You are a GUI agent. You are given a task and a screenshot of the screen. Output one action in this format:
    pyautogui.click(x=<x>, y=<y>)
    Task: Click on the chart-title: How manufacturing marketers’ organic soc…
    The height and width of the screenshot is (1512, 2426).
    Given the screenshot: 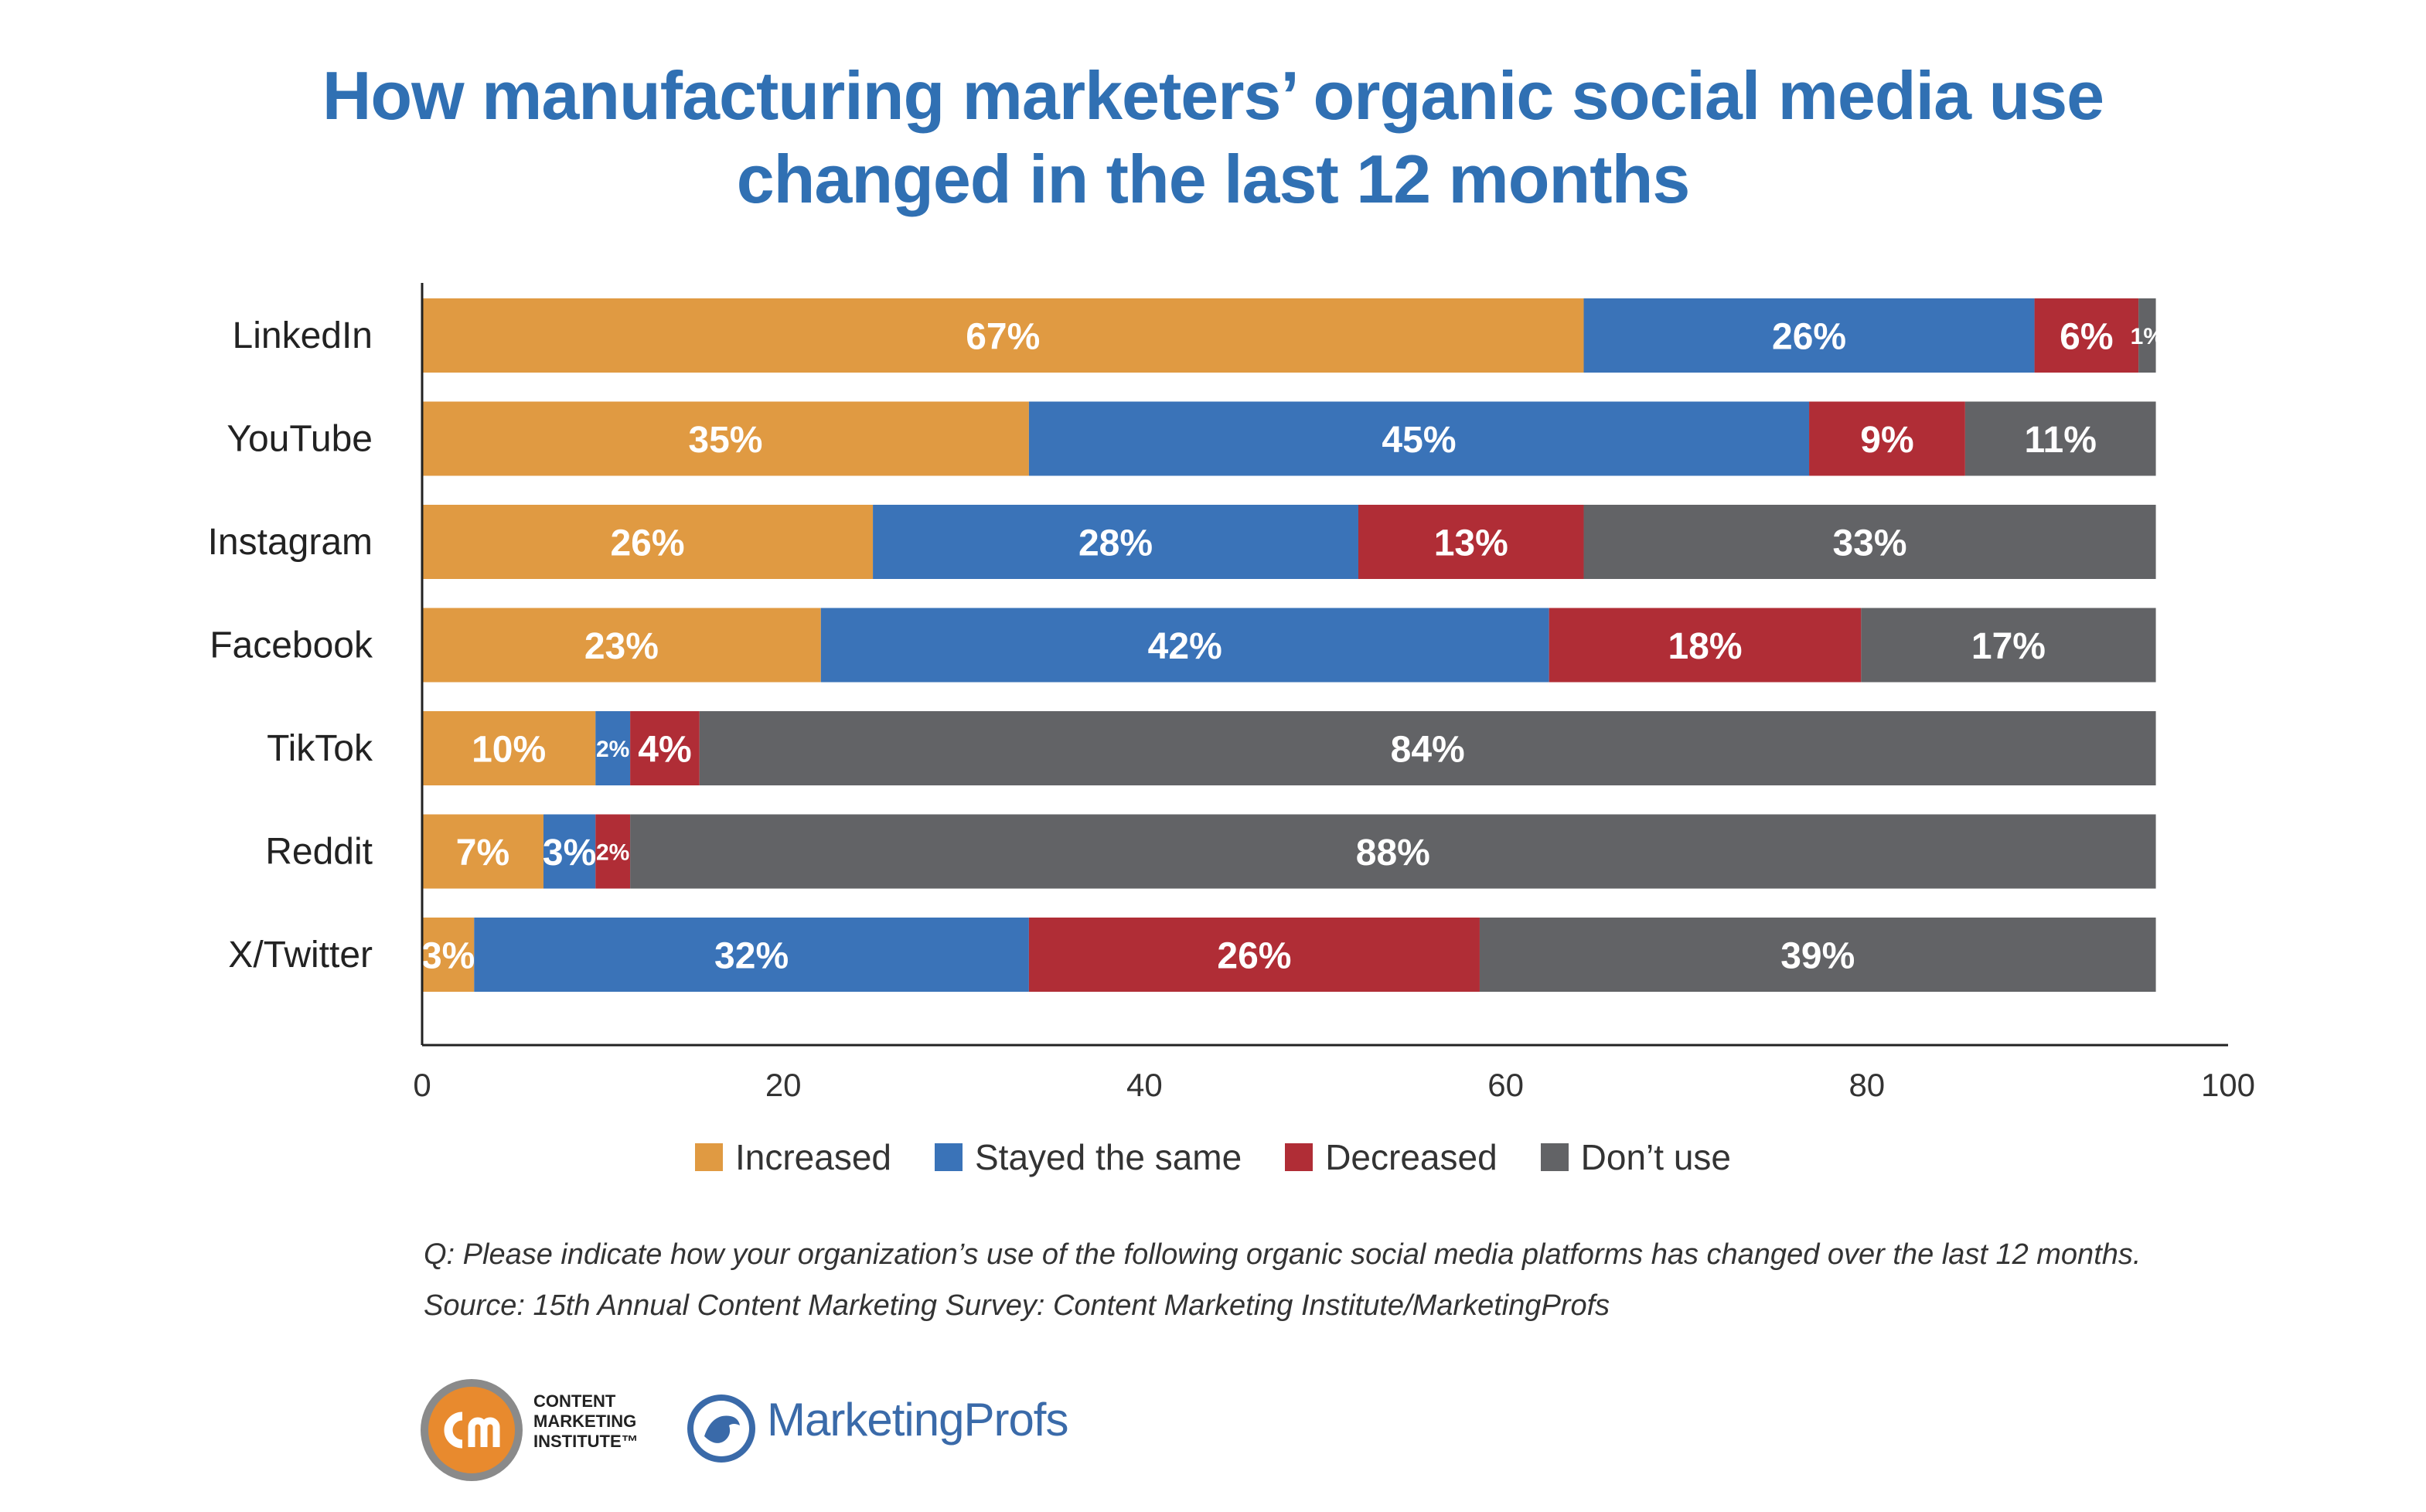 What is the action you would take?
    pyautogui.click(x=1213, y=137)
    